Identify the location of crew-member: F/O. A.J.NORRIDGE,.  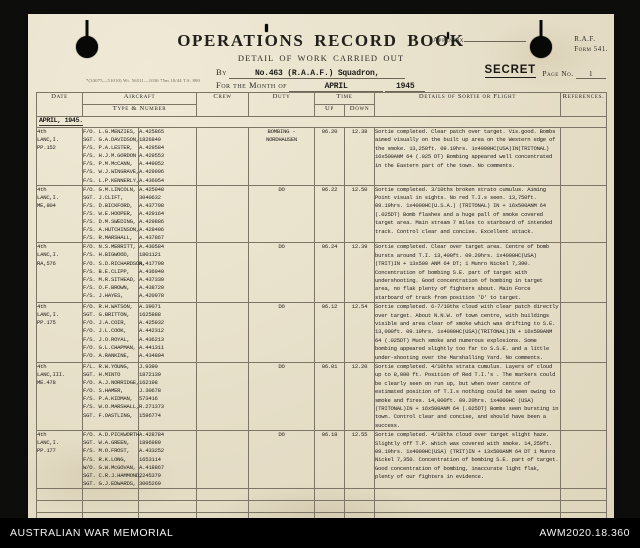
(111, 383).